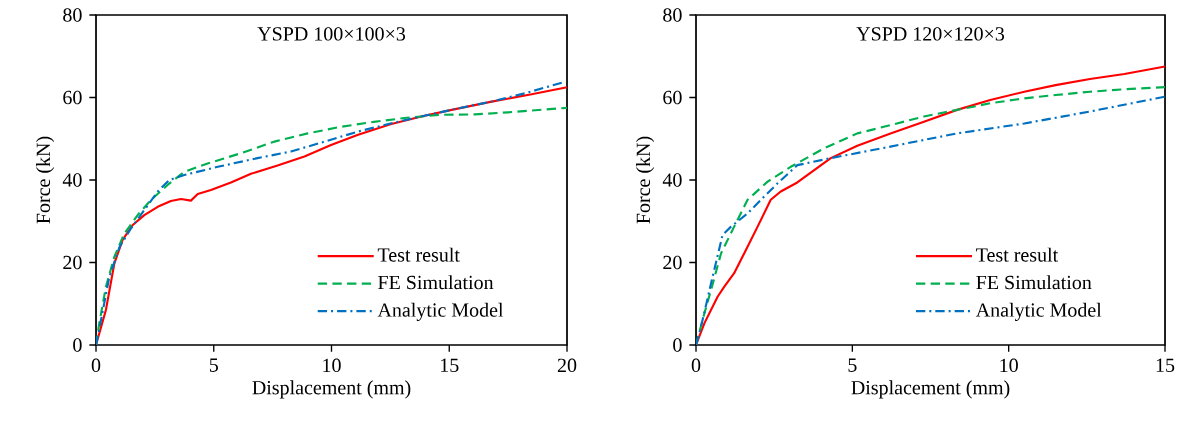 The height and width of the screenshot is (437, 1187). I want to click on chart-title: YSPD 120×120×3, so click(930, 34).